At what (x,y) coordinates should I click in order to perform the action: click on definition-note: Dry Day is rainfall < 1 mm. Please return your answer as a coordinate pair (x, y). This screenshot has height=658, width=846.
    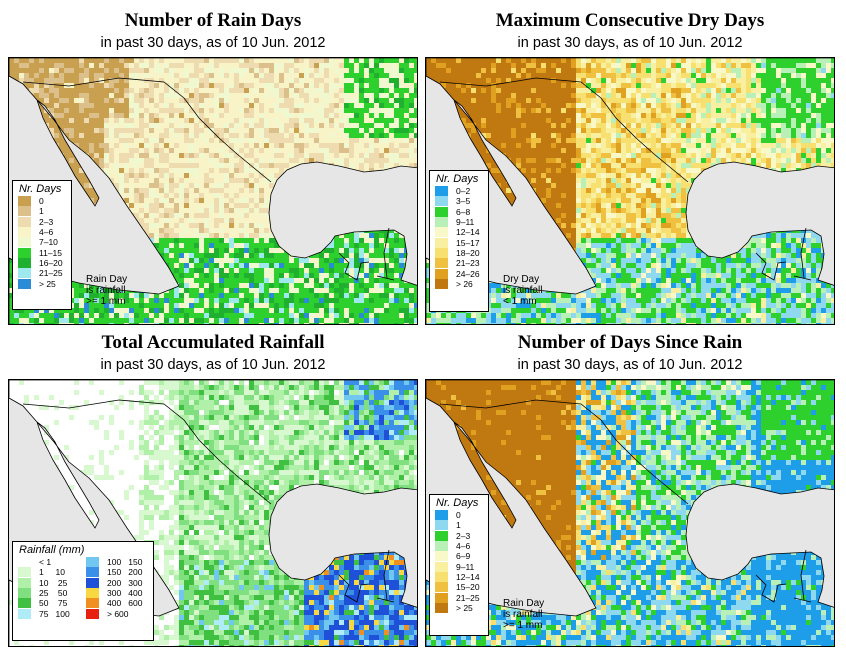
    Looking at the image, I should click on (522, 290).